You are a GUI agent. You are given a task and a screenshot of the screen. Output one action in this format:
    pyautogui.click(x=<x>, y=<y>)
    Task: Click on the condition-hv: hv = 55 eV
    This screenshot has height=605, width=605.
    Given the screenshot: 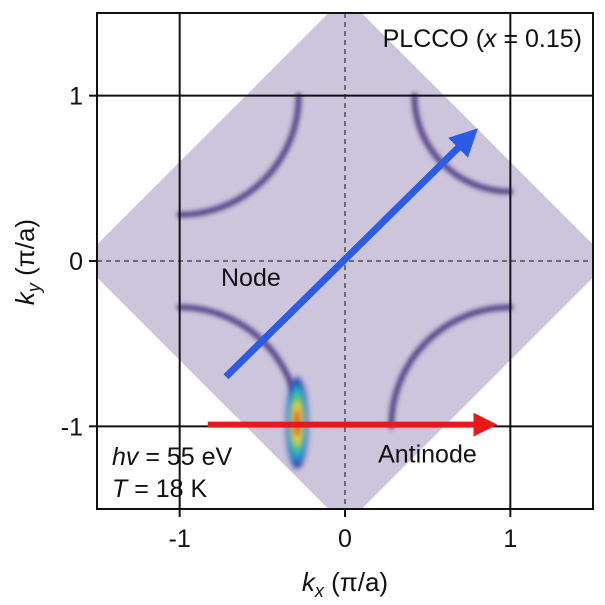 What is the action you would take?
    pyautogui.click(x=172, y=457)
    